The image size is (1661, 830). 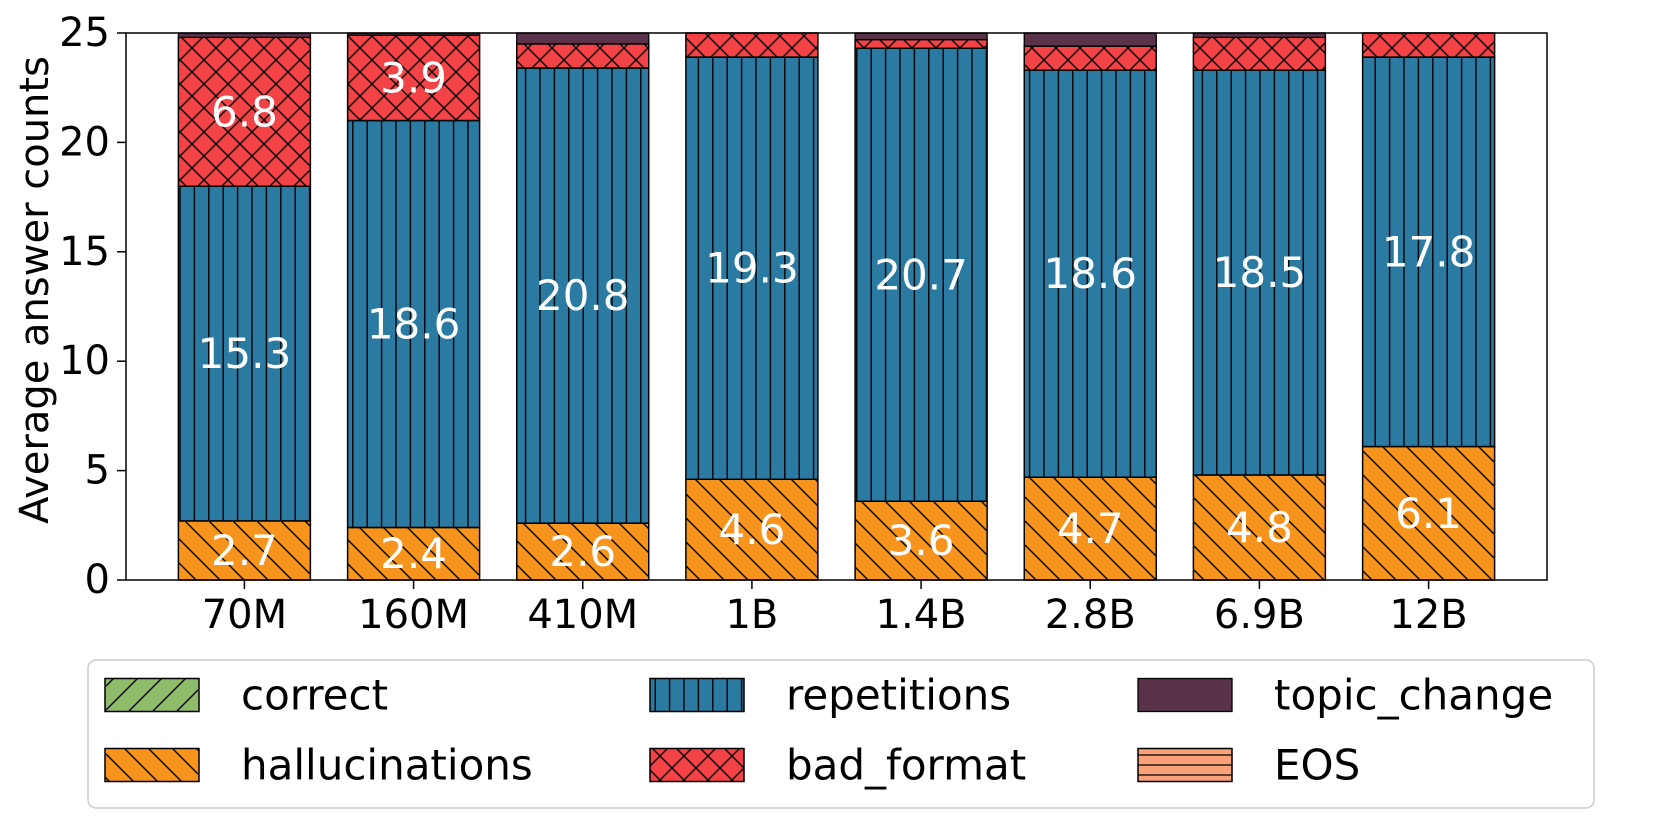 I want to click on data-label-repetitions-6-9b: 18.5, so click(x=1260, y=272).